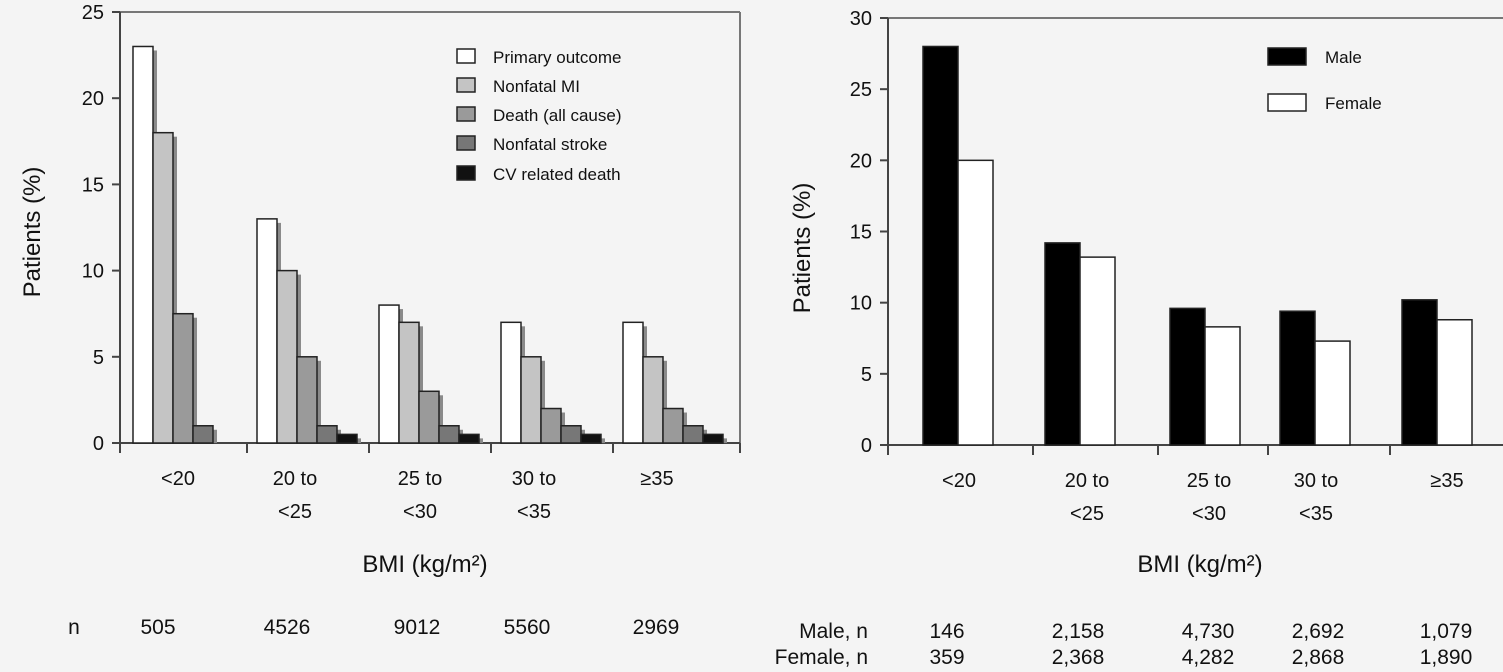  I want to click on legend-label: Nonfatal stroke, so click(550, 144).